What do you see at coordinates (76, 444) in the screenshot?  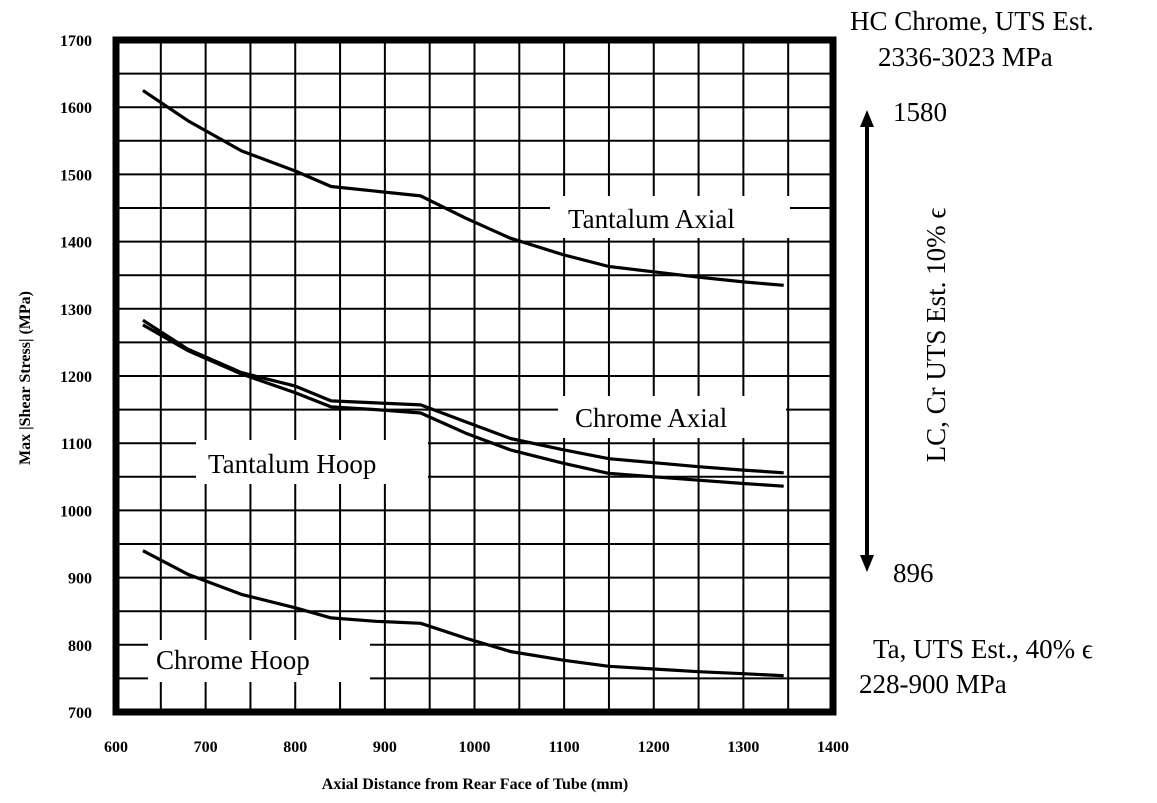 I see `y-tick-label: 1100` at bounding box center [76, 444].